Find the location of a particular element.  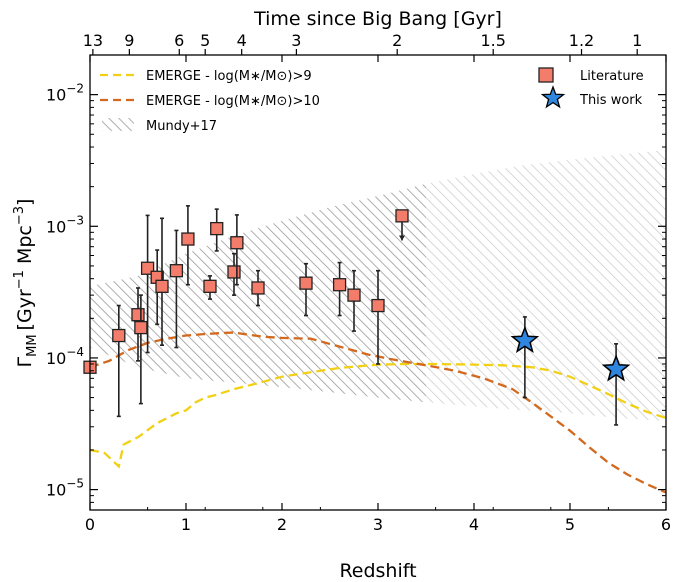

y-tick-label: 10⁻² is located at coordinates (65, 93).